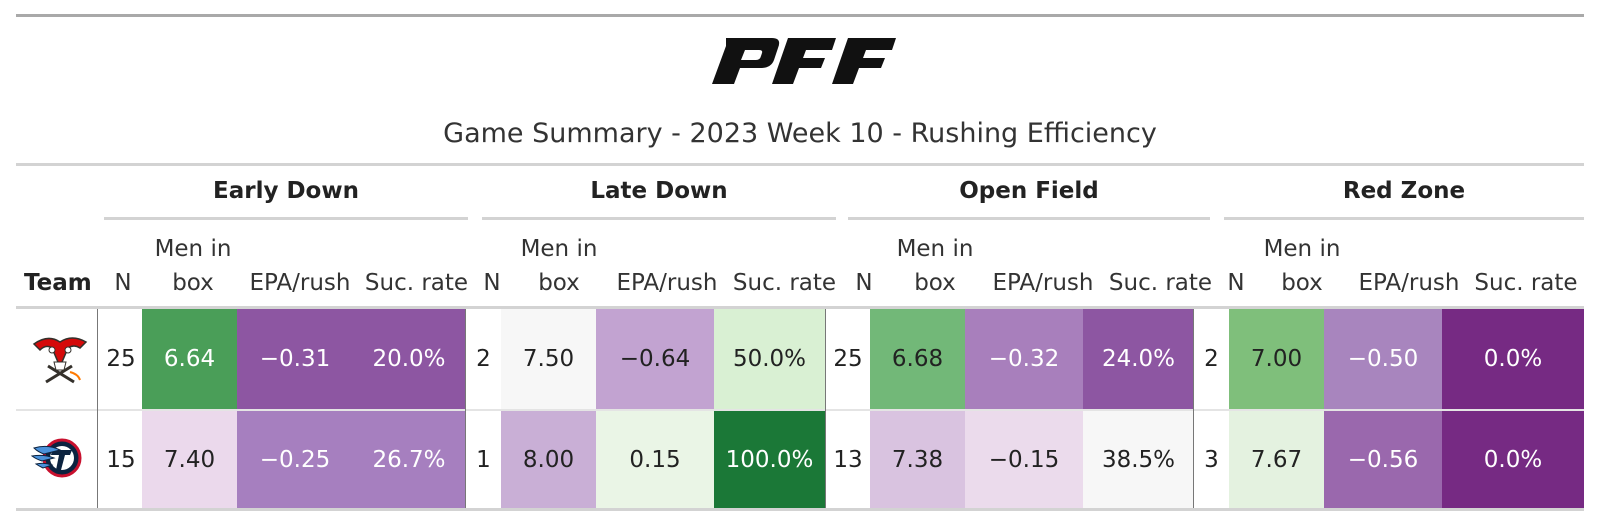 The height and width of the screenshot is (528, 1600). I want to click on top-rule, so click(800, 15).